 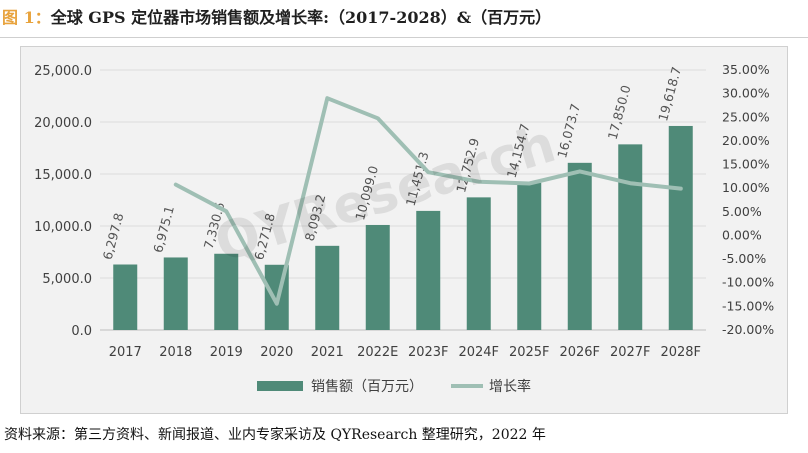 What do you see at coordinates (63, 227) in the screenshot?
I see `y-left-tick-label: 10,000.0` at bounding box center [63, 227].